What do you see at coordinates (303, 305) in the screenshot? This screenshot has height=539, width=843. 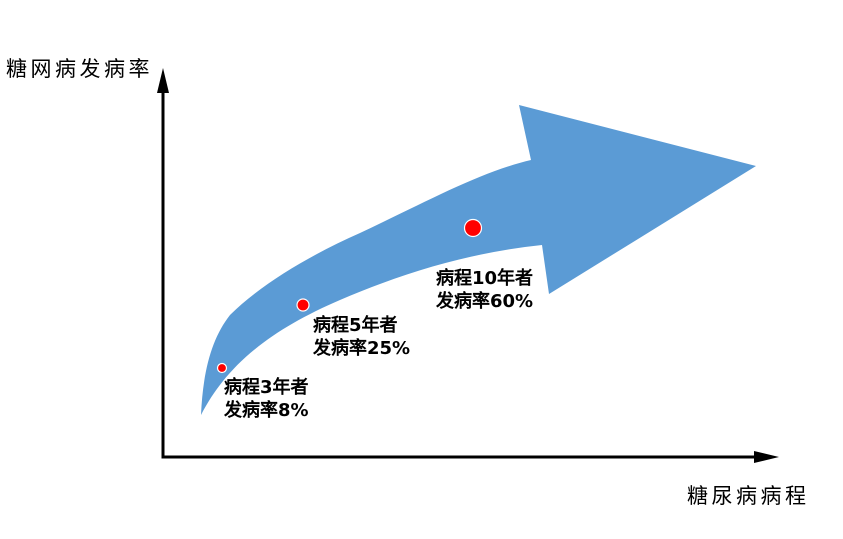 I see `data-point-5yr` at bounding box center [303, 305].